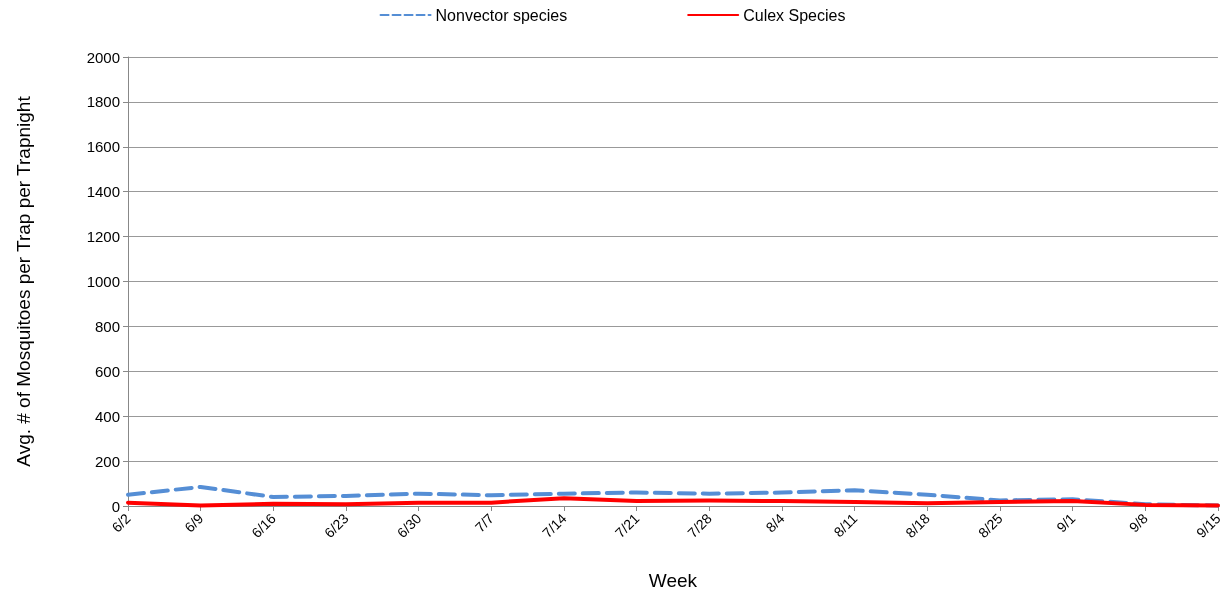 This screenshot has width=1225, height=595. I want to click on y-axis-title: Avg. # of Mosquitoes per Trap per Trapnight, so click(23, 281).